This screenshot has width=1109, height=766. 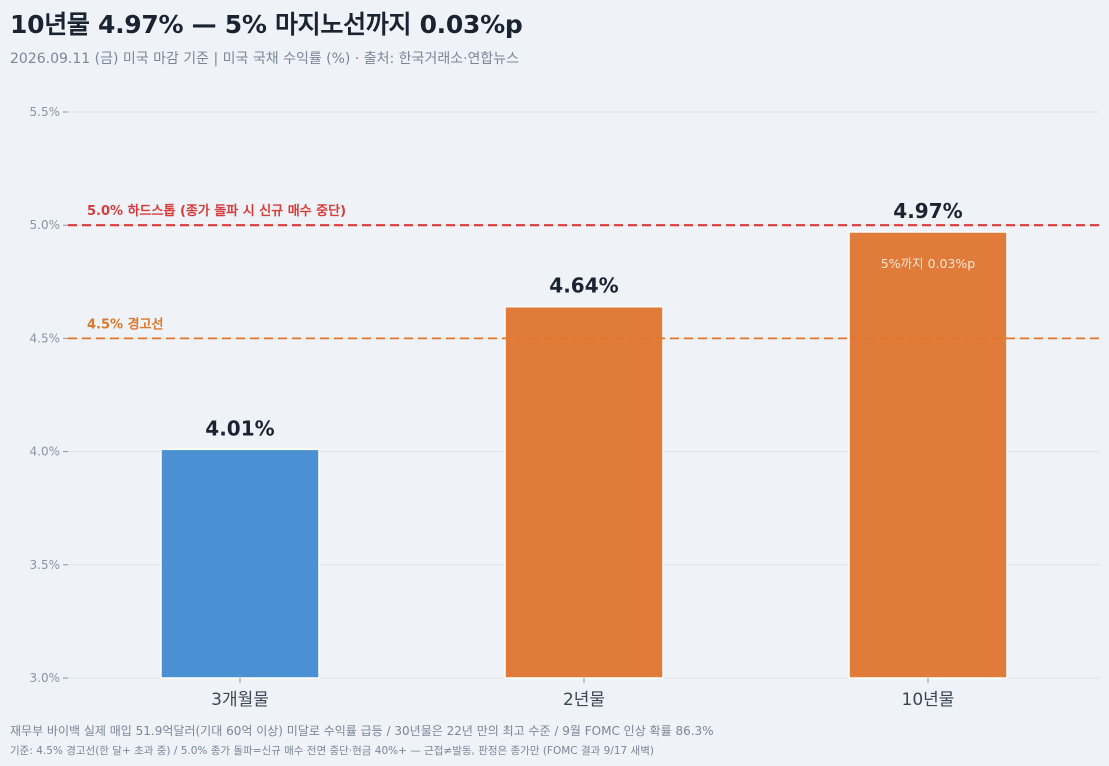 What do you see at coordinates (928, 263) in the screenshot?
I see `bar-annotation: 5%까지 0.03%p` at bounding box center [928, 263].